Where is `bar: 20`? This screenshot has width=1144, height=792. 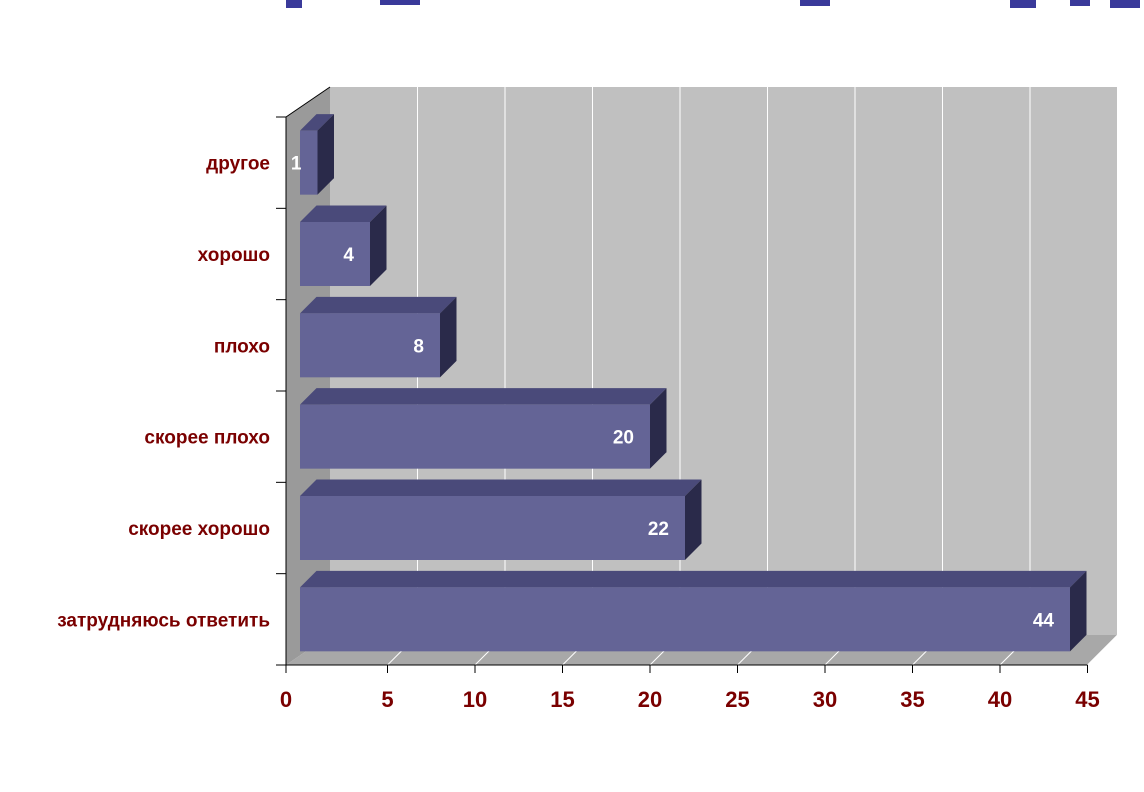 bar: 20 is located at coordinates (483, 428).